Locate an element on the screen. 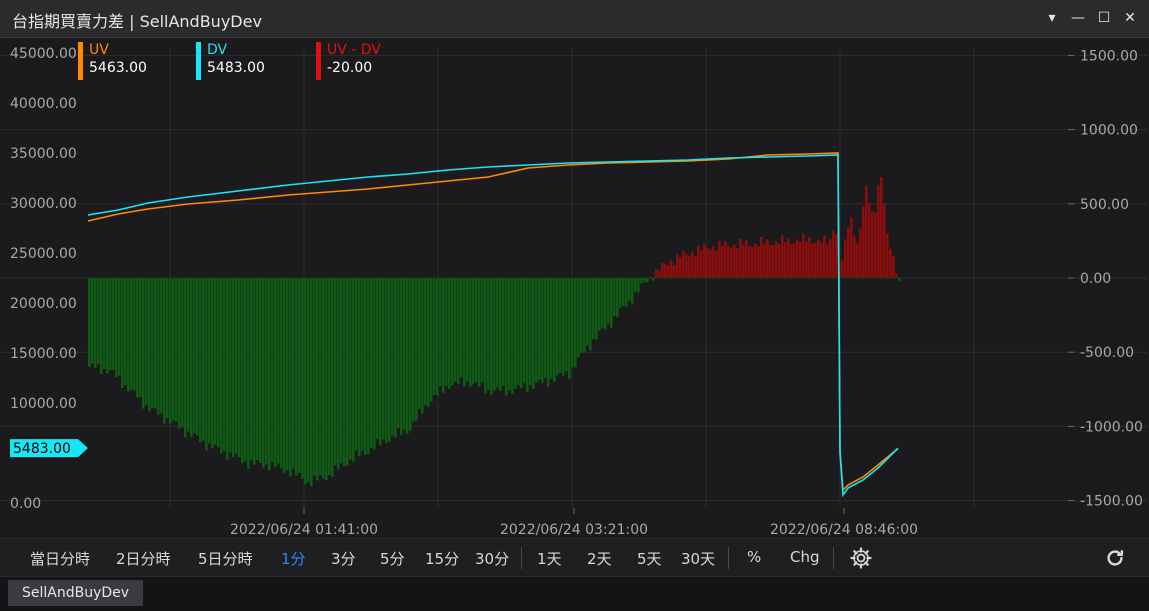  left-tick-label: 20000.00 is located at coordinates (43, 304).